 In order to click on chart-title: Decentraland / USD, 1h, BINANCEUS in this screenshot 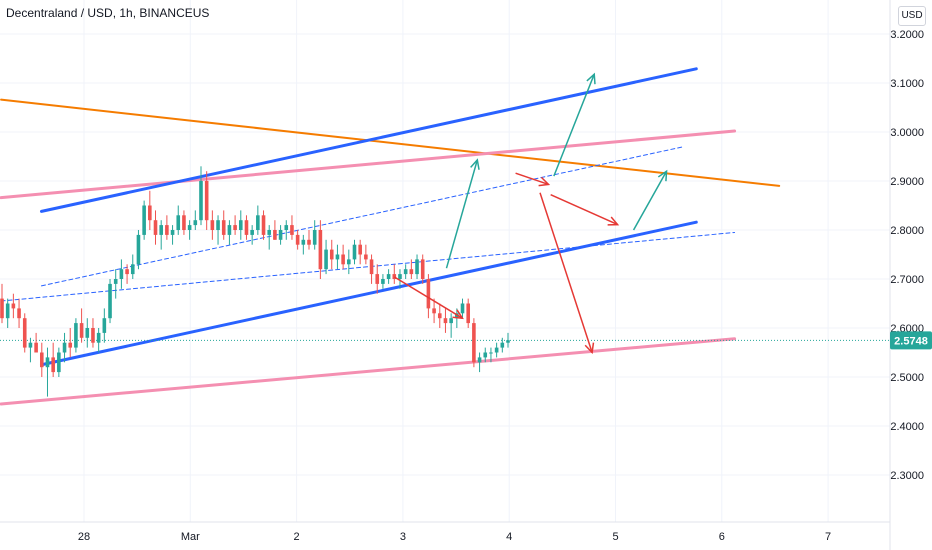, I will do `click(108, 13)`.